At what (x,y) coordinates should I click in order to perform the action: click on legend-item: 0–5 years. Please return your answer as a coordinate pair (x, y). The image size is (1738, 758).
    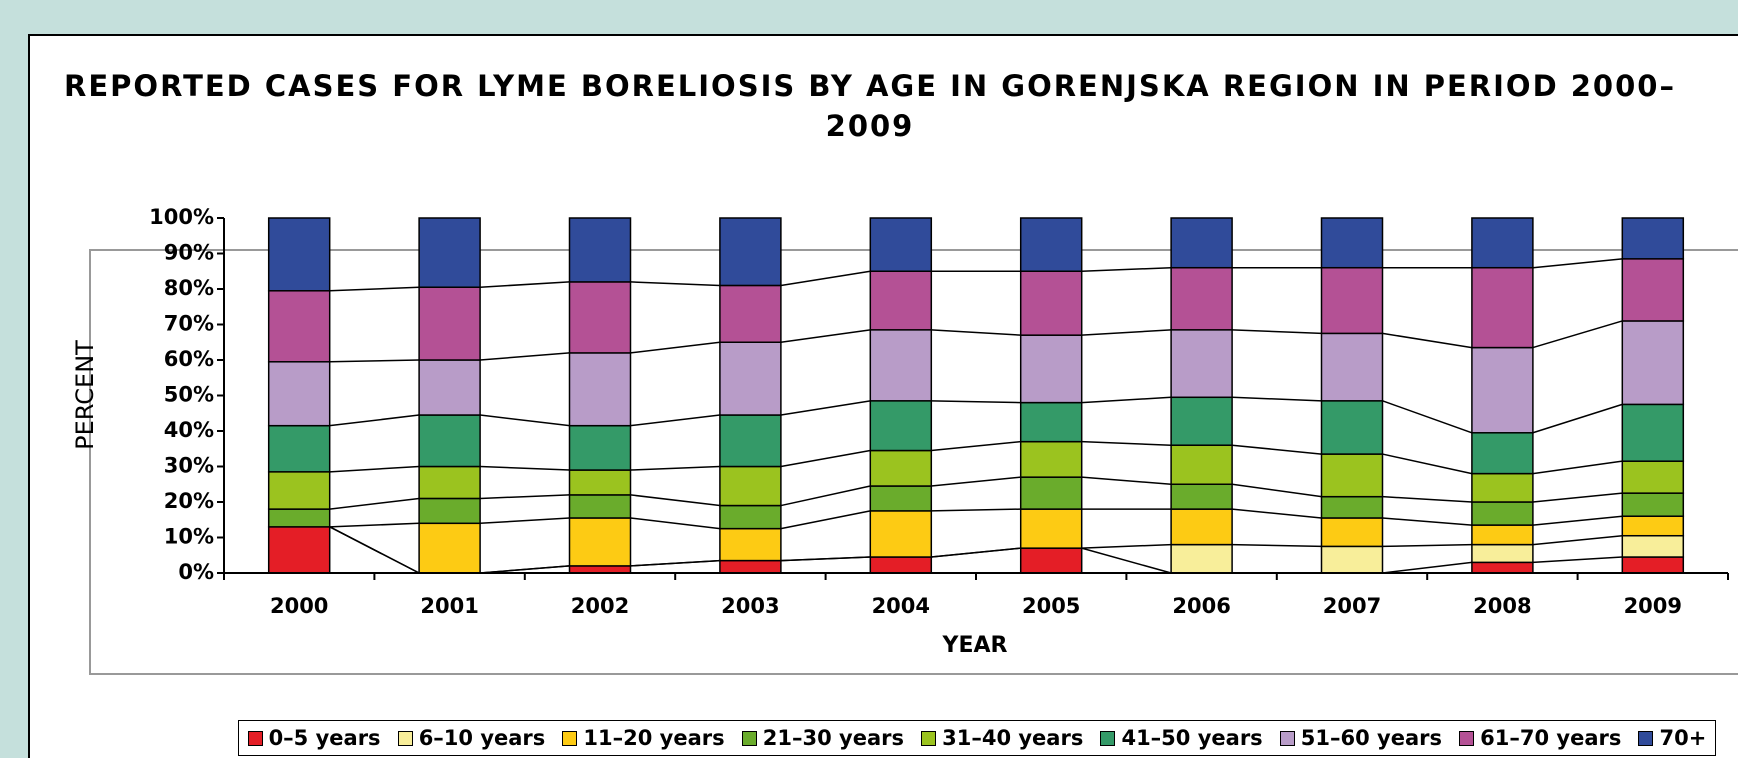
    Looking at the image, I should click on (314, 738).